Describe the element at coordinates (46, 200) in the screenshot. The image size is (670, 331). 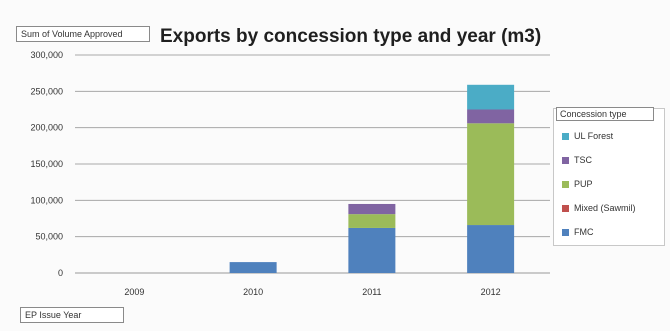
I see `y-tick-label: 100,000` at that location.